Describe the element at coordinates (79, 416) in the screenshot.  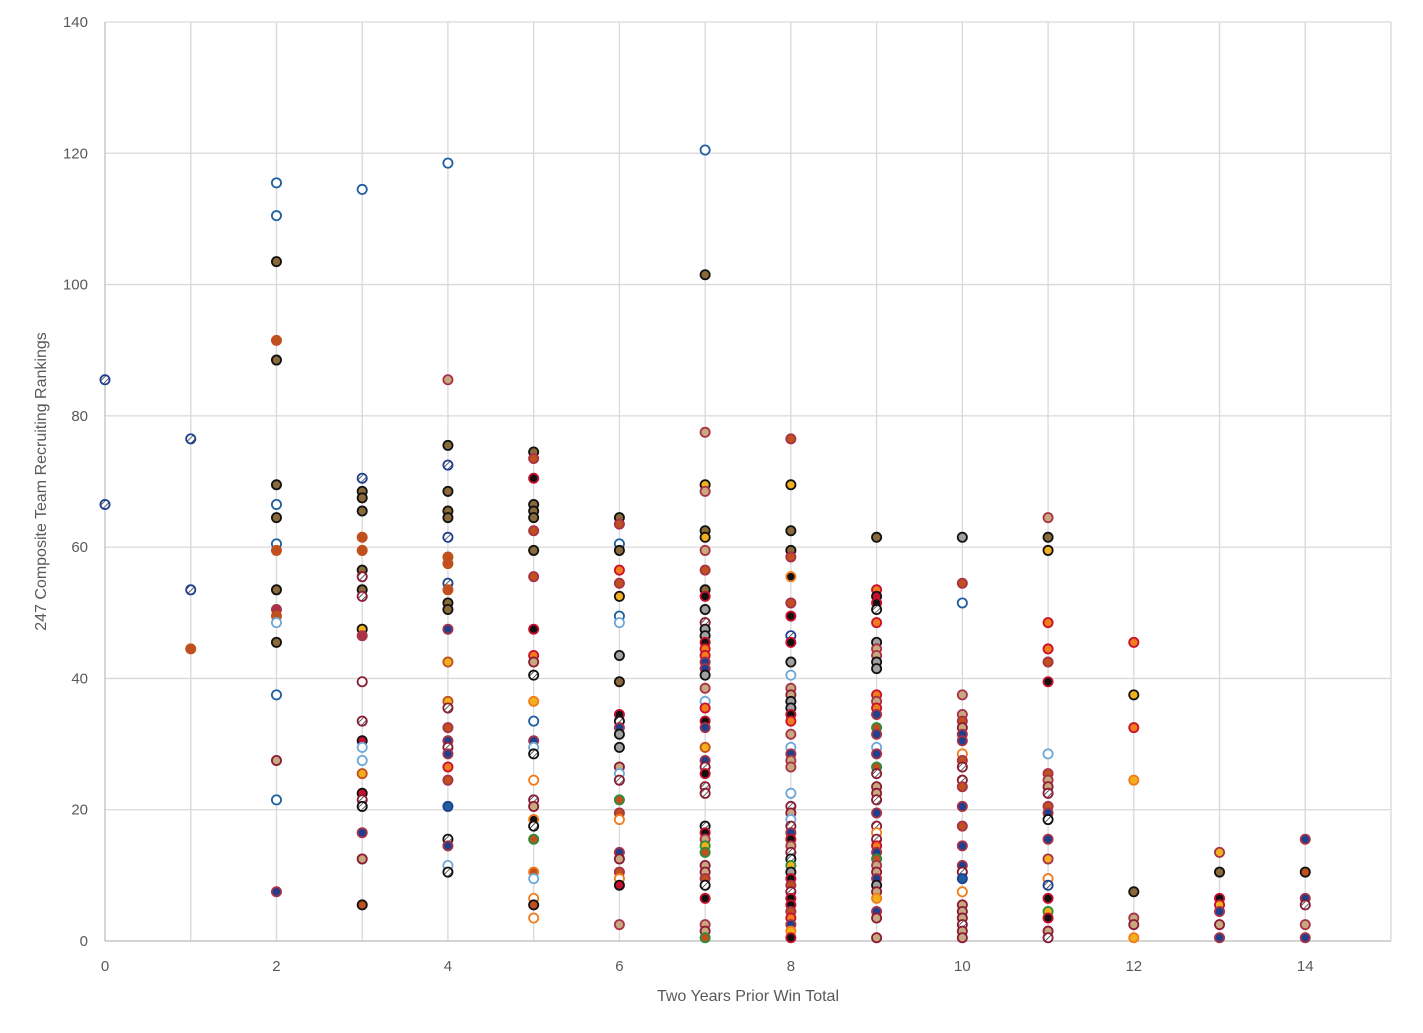
I see `y-tick-label: 80` at that location.